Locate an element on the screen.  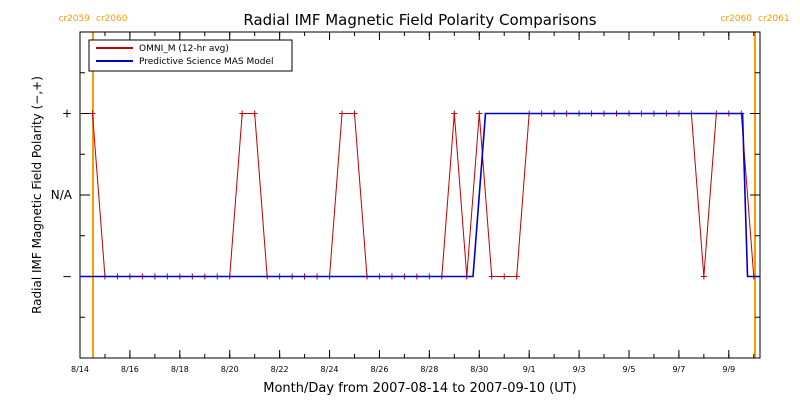
y-axis-label: Radial IMF Magnetic Field Polarity (−,+) is located at coordinates (37, 195).